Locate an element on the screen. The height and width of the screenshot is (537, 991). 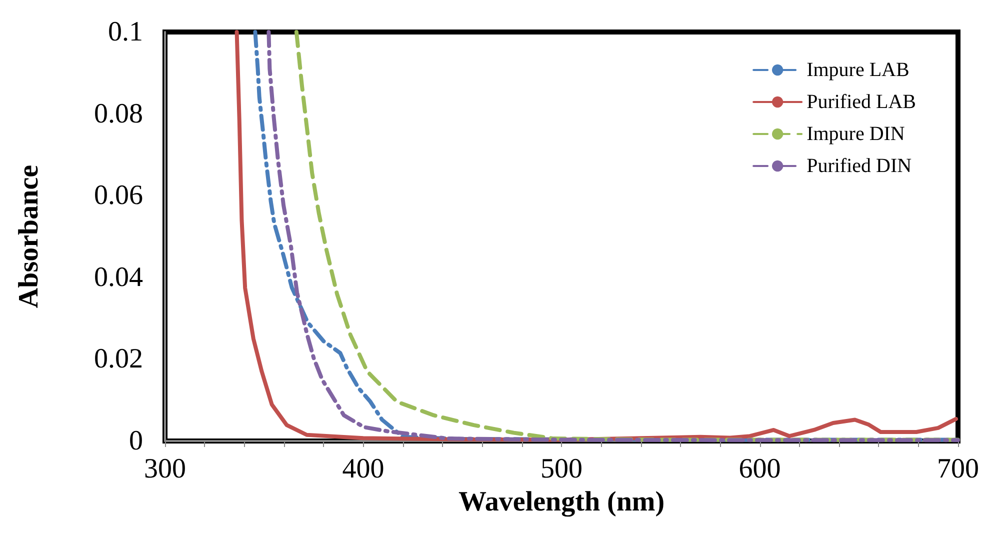
x-tick-label: 600 is located at coordinates (759, 469).